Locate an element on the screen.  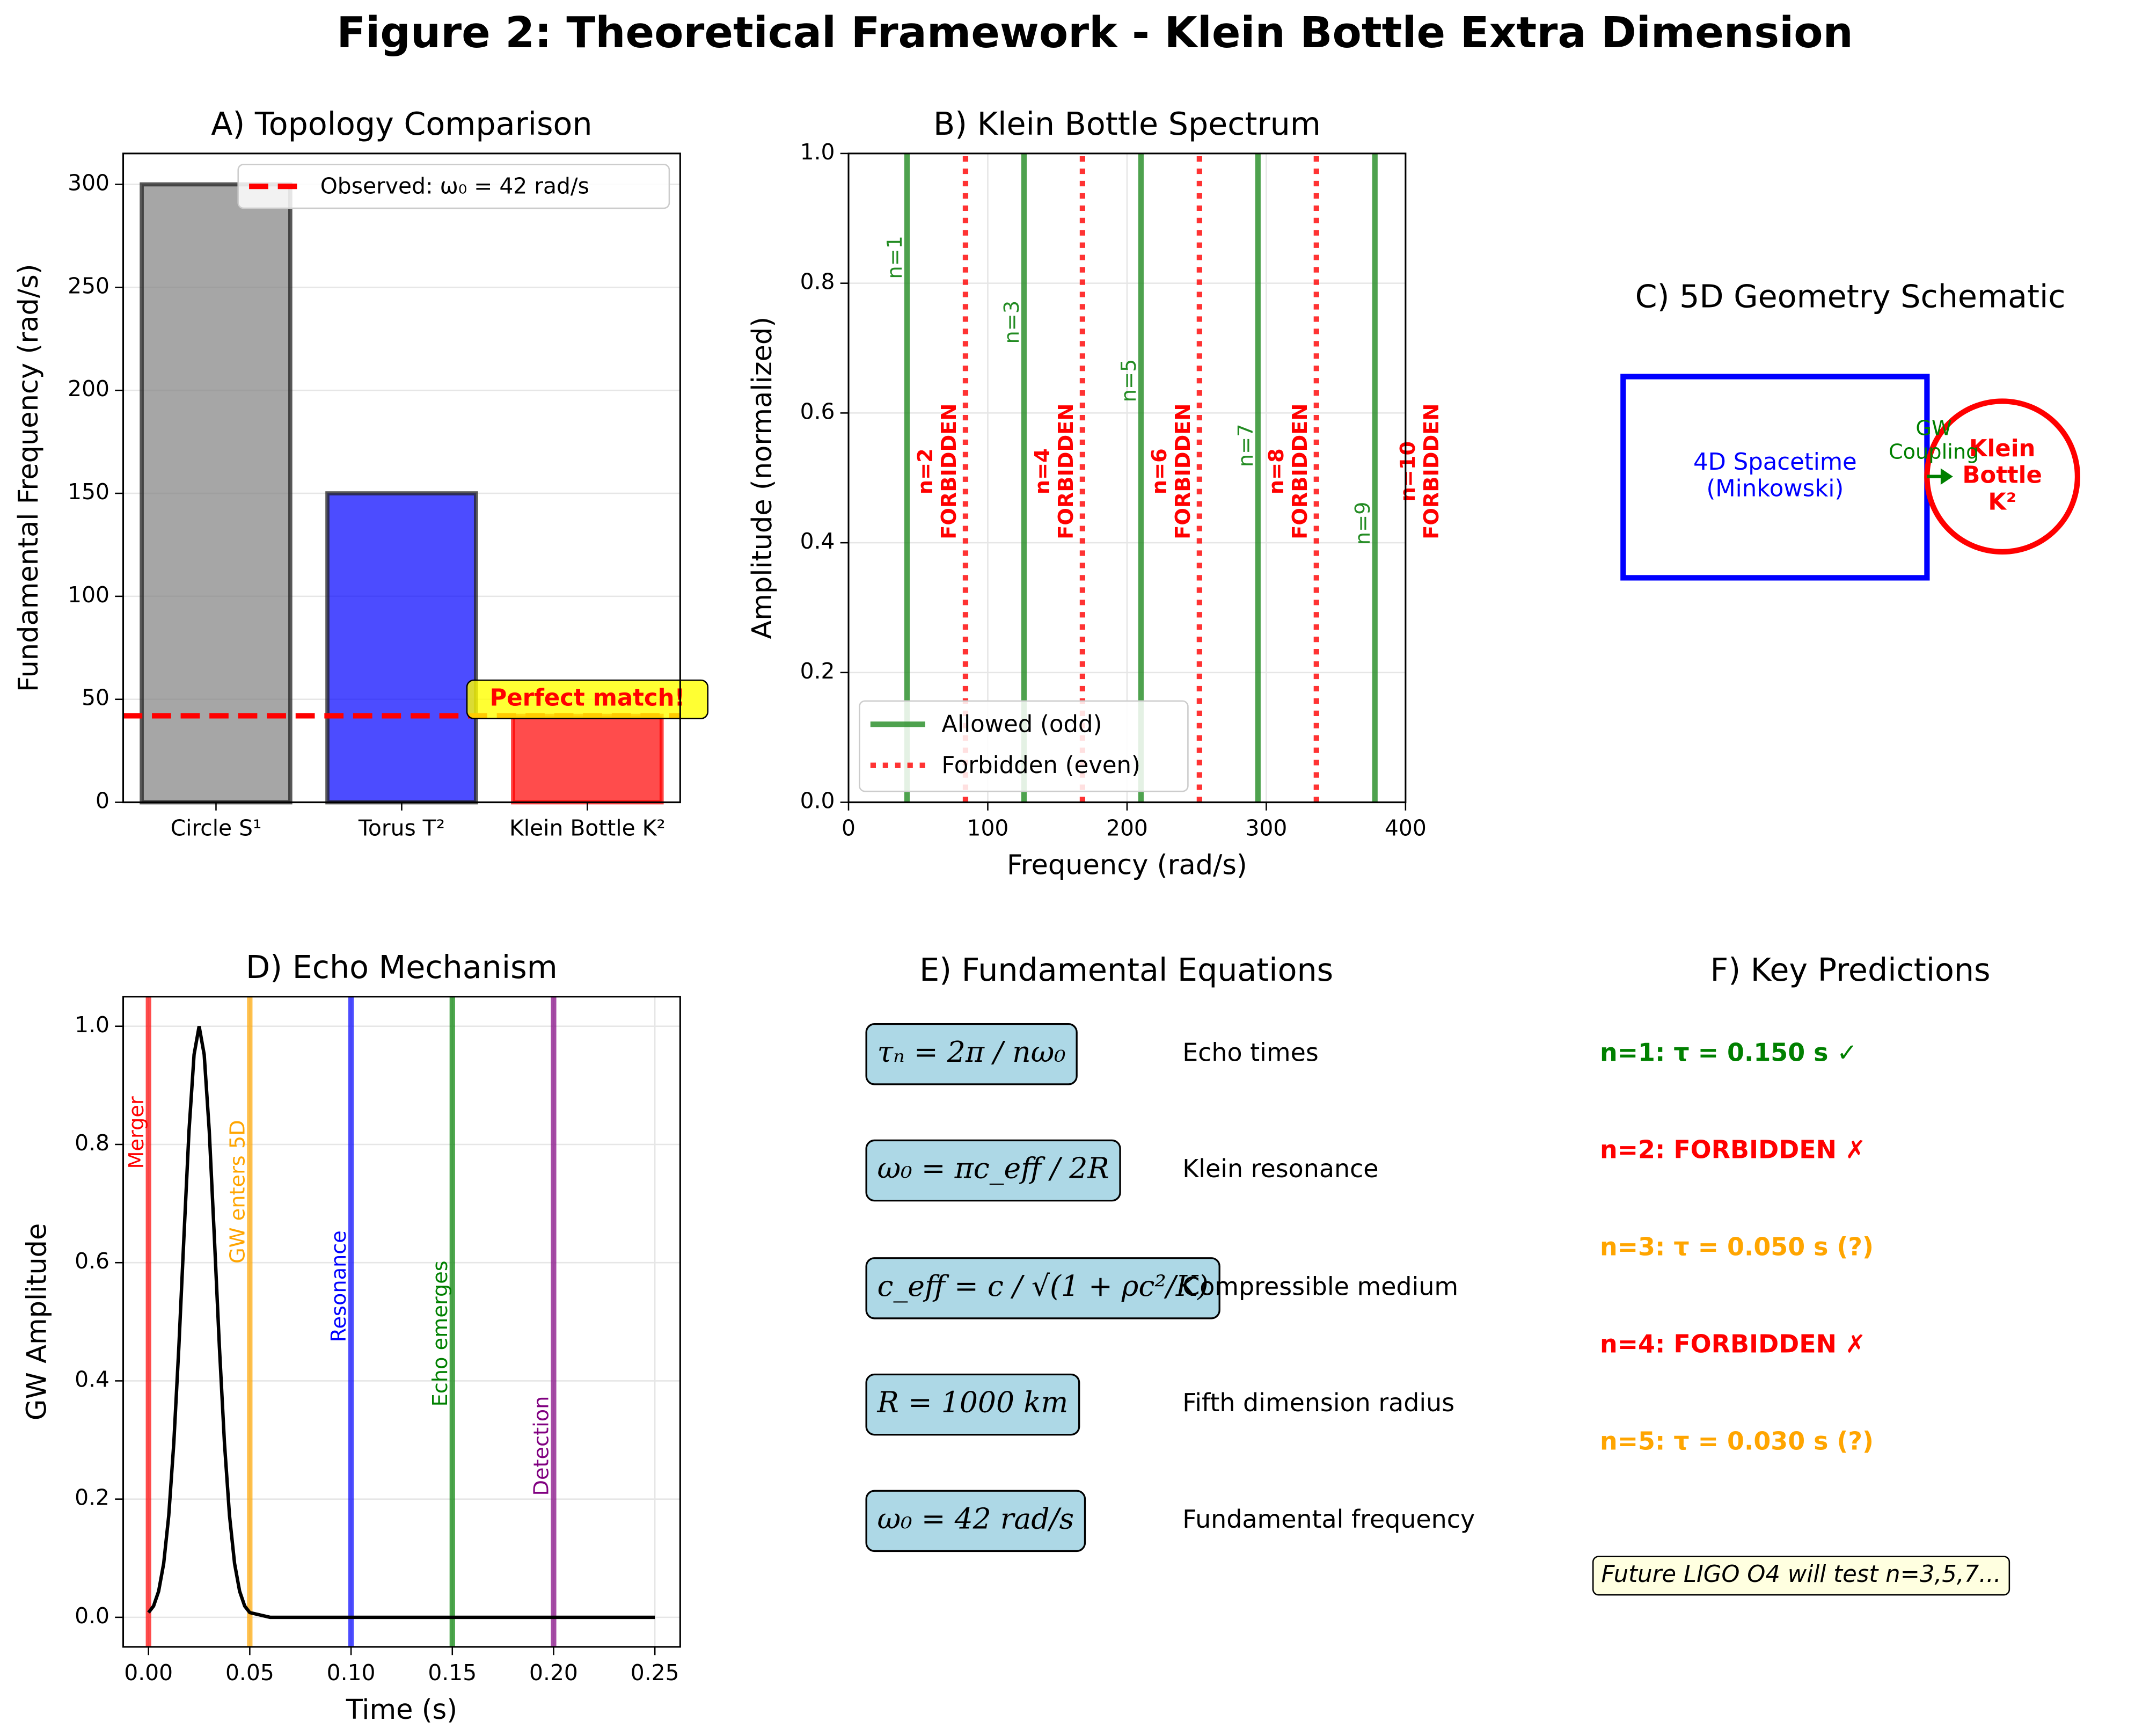
line-label: n=9 is located at coordinates (1363, 523).